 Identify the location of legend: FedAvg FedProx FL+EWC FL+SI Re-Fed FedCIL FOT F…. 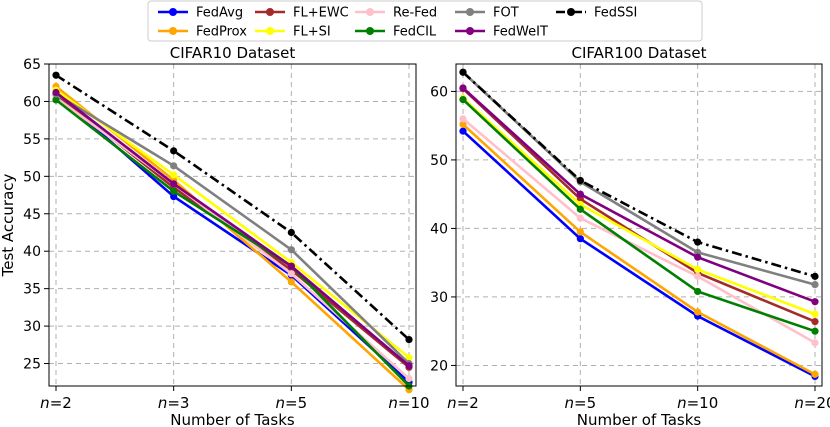
(425, 21).